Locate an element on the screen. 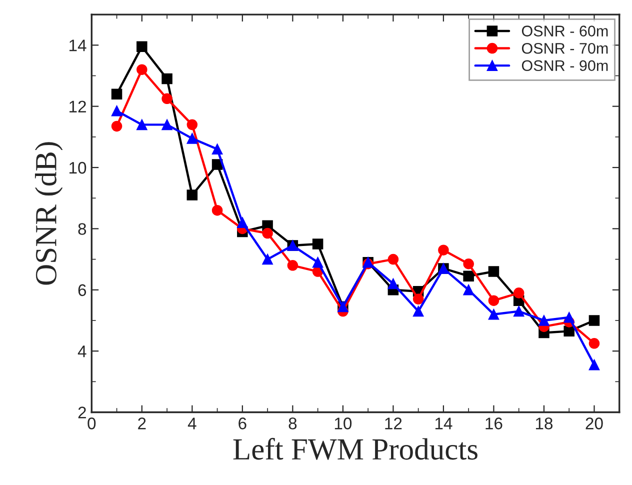  x-axis-title: Left FWM Products is located at coordinates (355, 449).